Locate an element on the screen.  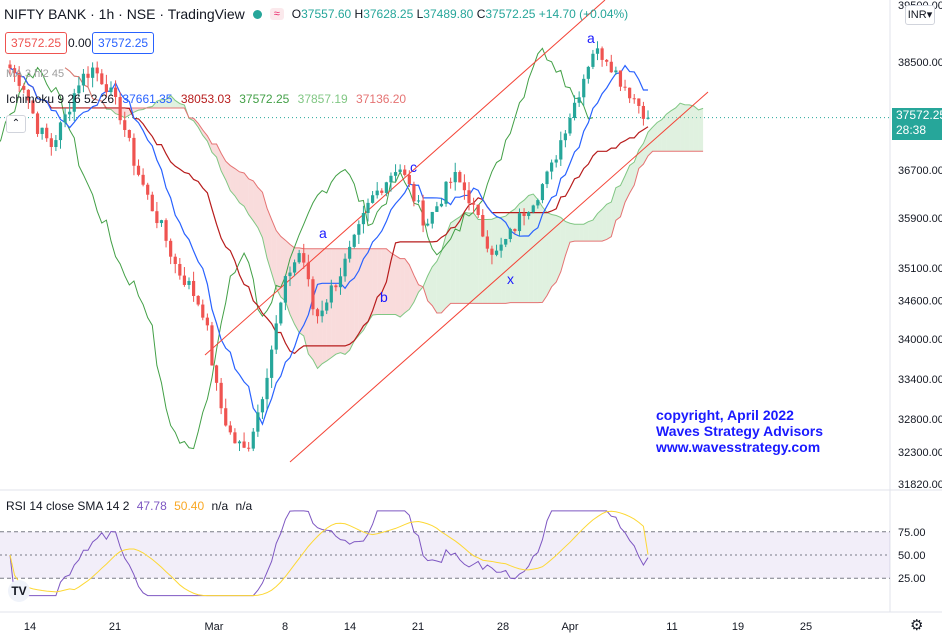
price-axis-label: 32800.00 is located at coordinates (920, 420).